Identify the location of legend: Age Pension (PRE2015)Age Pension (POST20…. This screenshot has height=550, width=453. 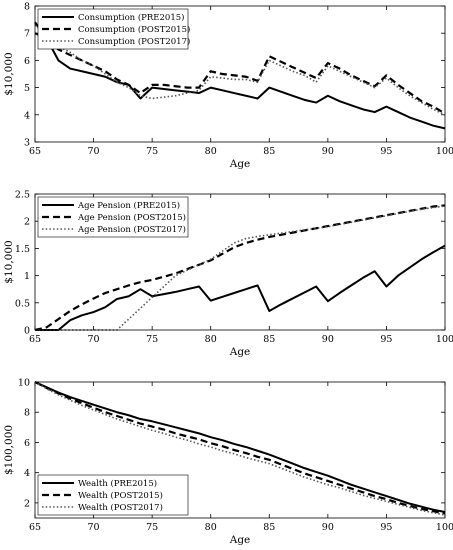
(113, 217).